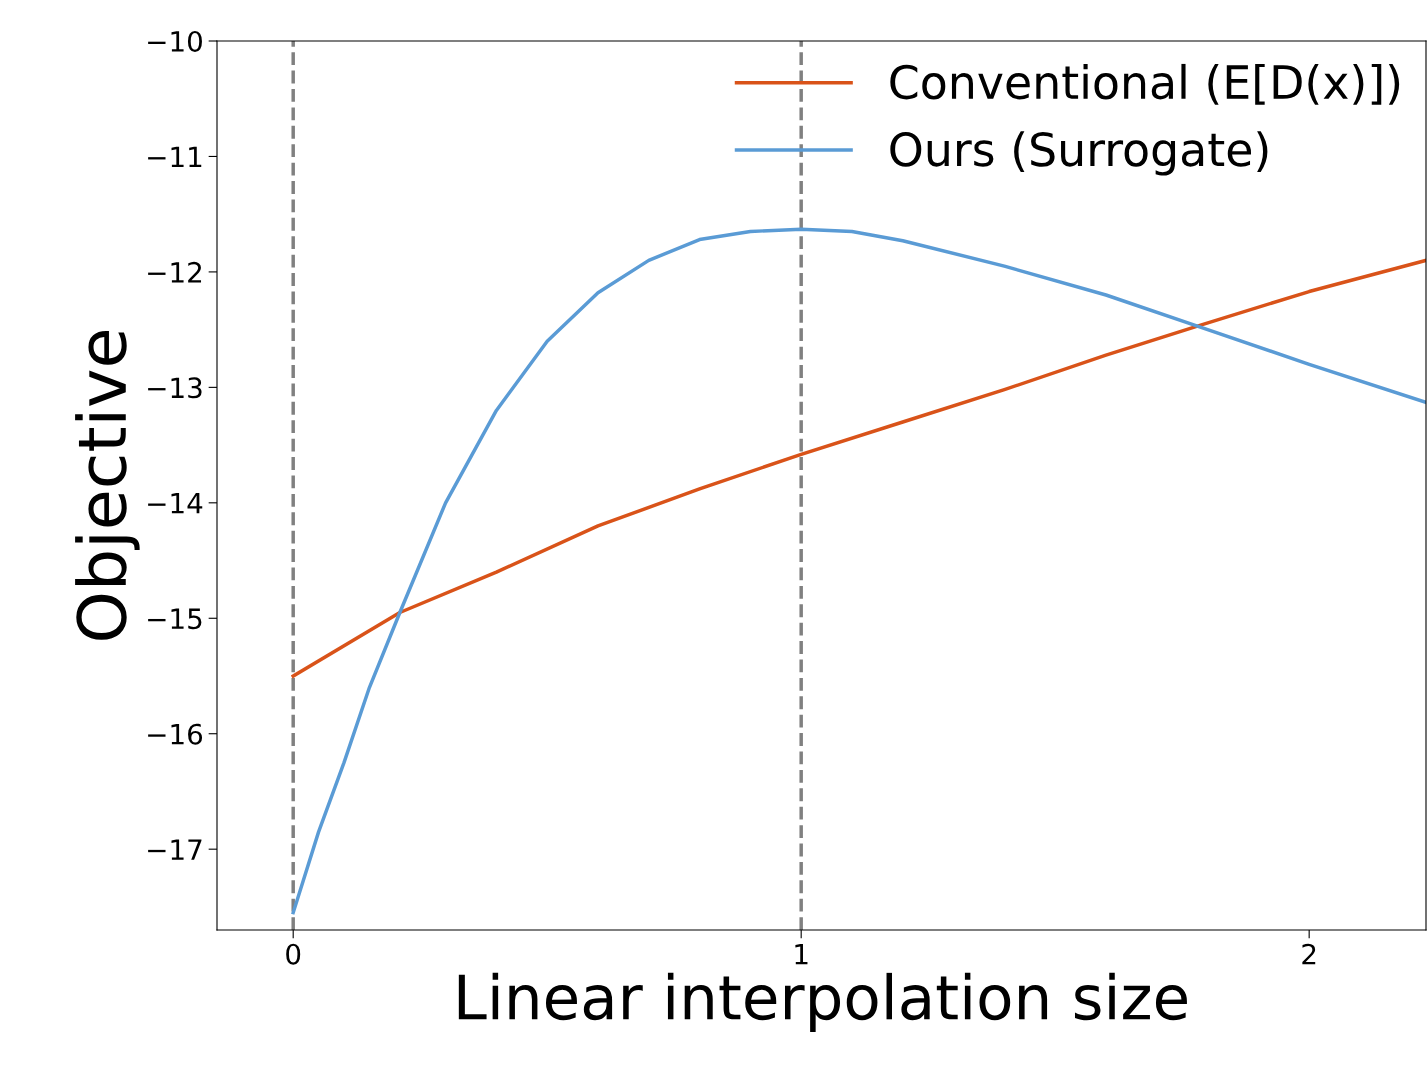  I want to click on y-tick-label: −16, so click(175, 734).